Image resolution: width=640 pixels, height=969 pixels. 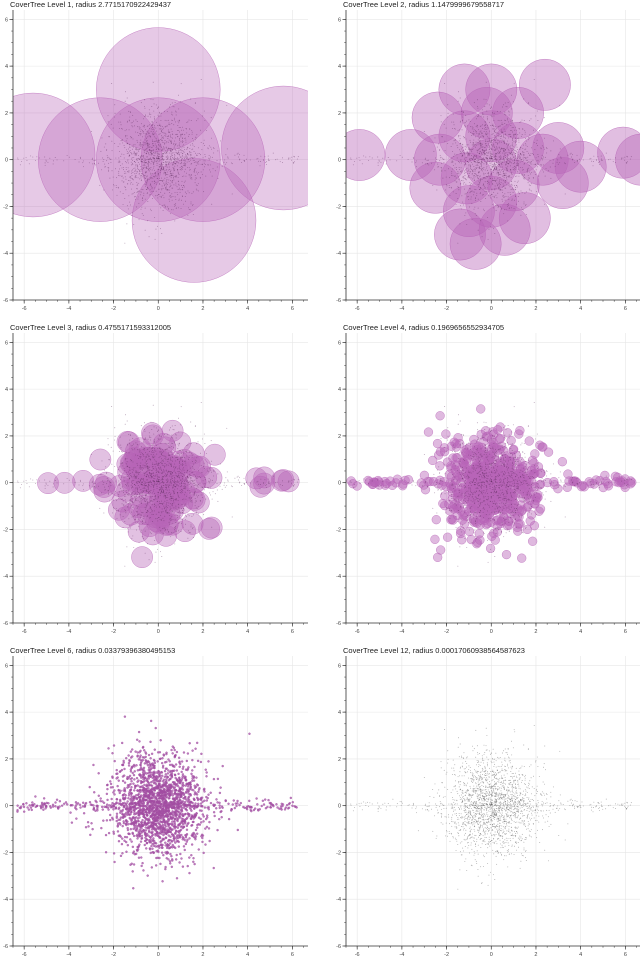 I want to click on cover-circle, so click(x=167, y=524).